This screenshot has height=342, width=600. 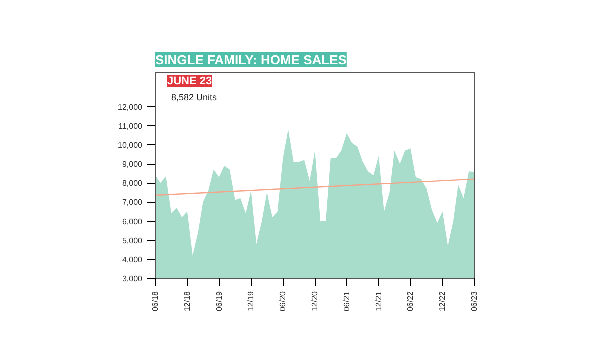 What do you see at coordinates (187, 301) in the screenshot?
I see `x-tick-label: 12/18` at bounding box center [187, 301].